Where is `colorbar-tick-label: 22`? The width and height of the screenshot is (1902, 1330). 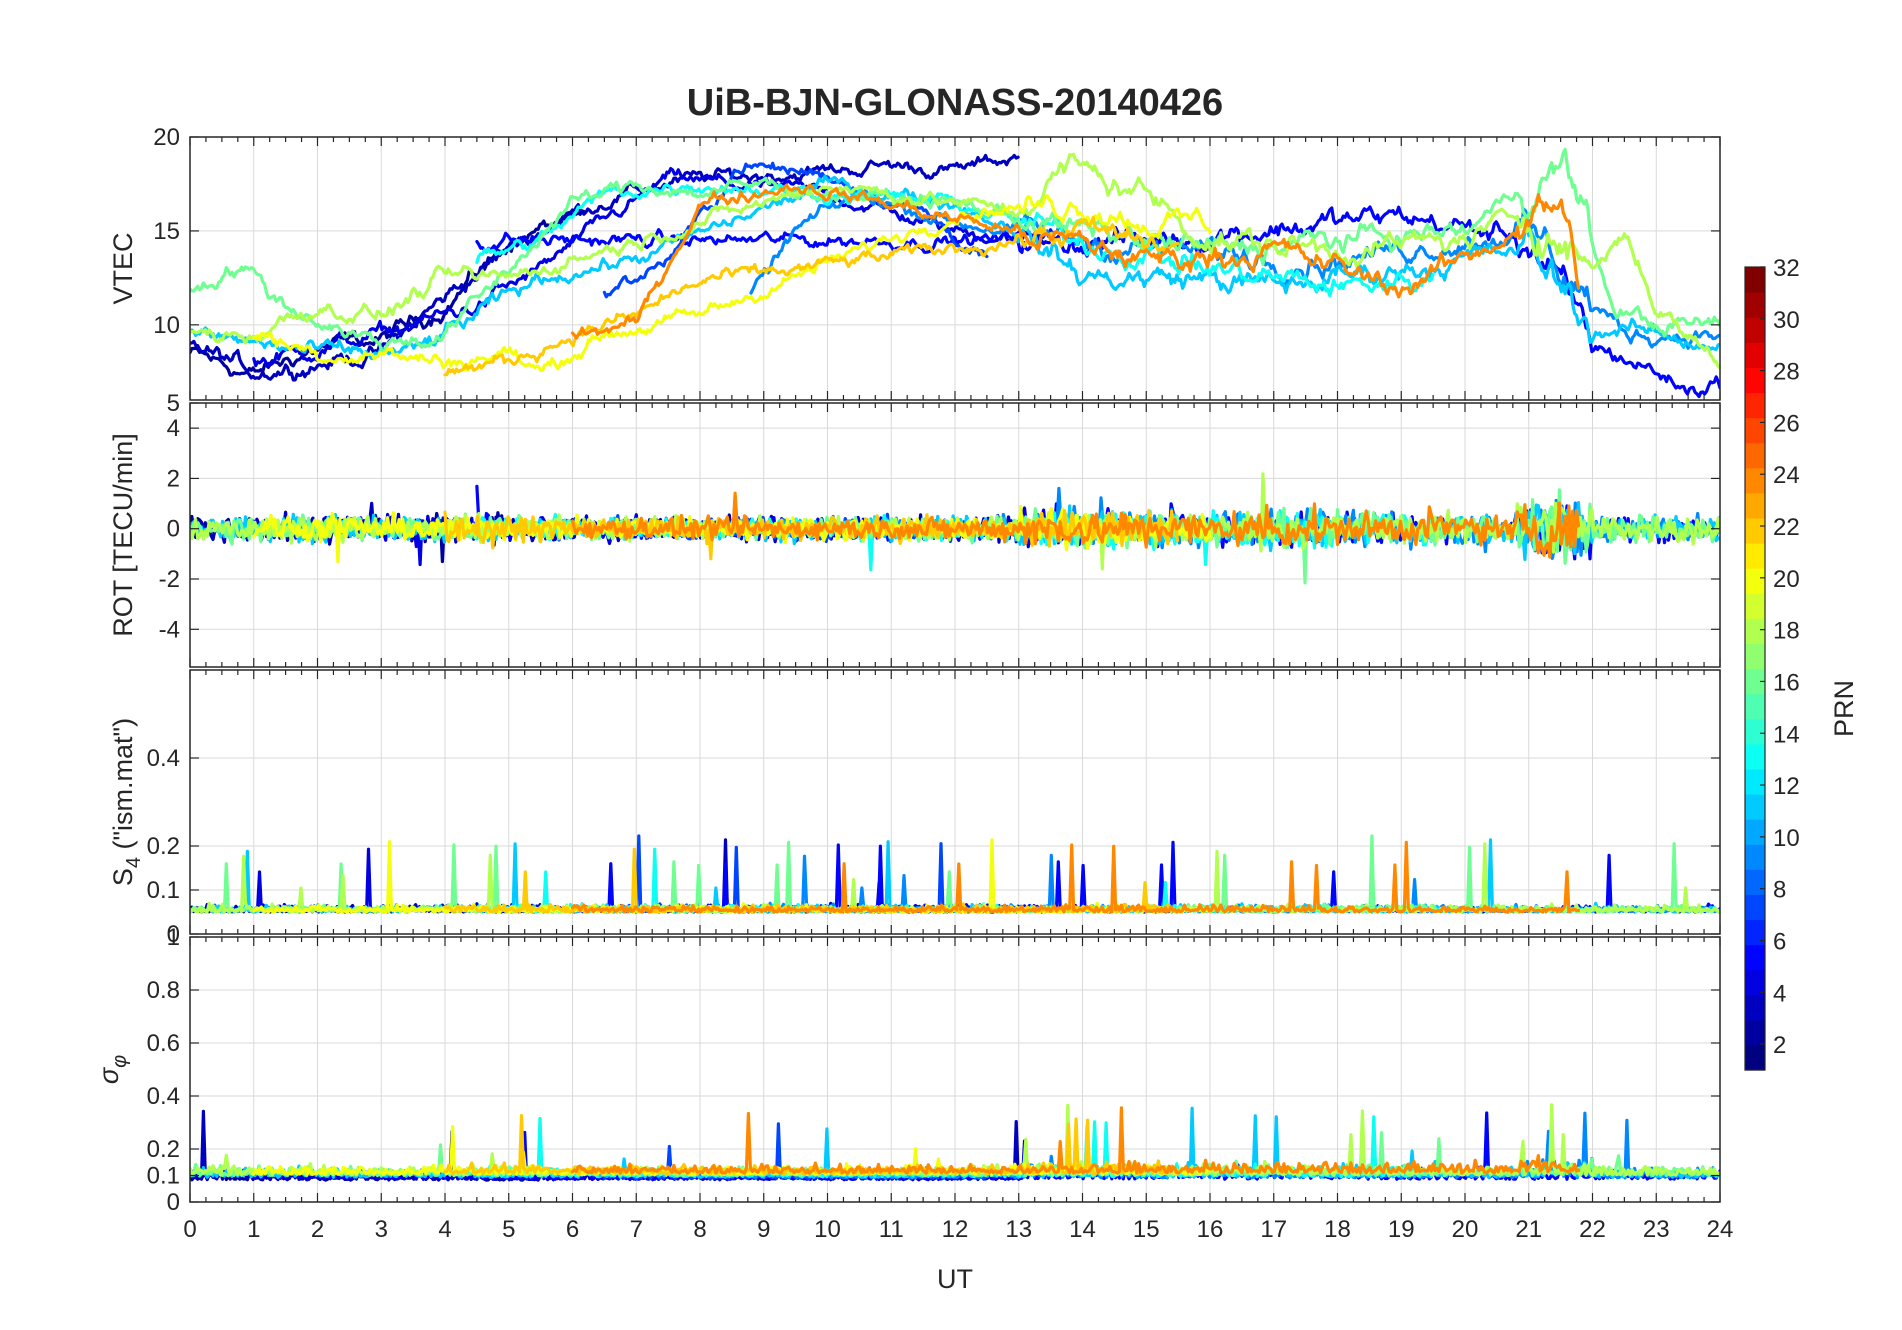
colorbar-tick-label: 22 is located at coordinates (1786, 527).